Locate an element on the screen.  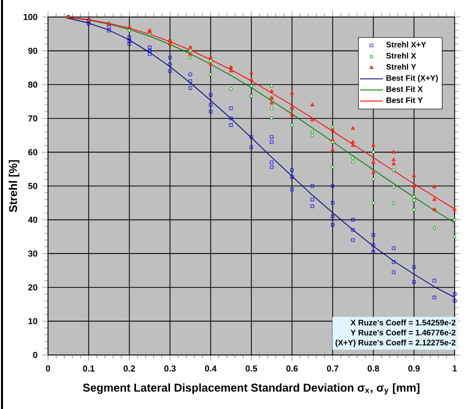
x-tick-label: 0.1 is located at coordinates (88, 368).